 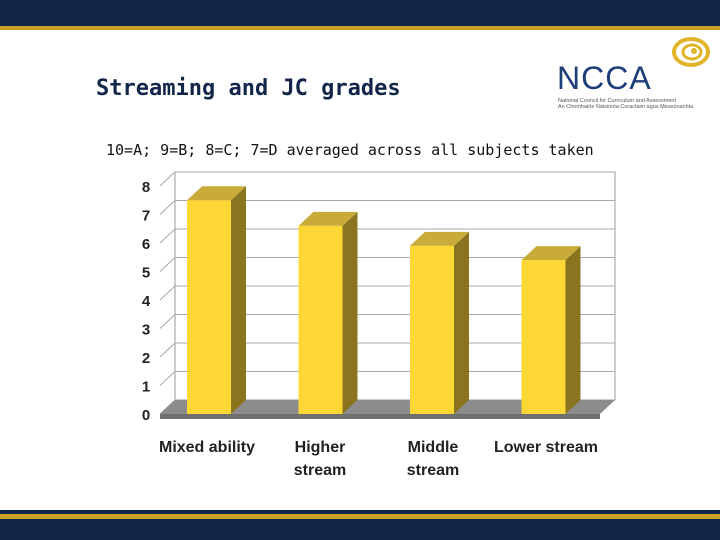 I want to click on logo-swirl-icon, so click(x=691, y=52).